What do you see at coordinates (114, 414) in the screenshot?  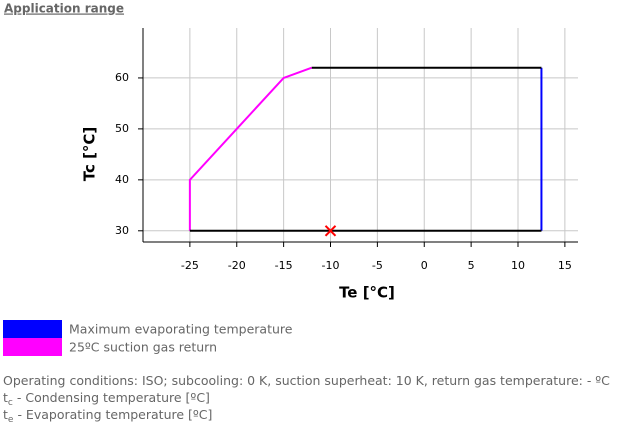 I see `note-text: - Evaporating temperature [ºC]` at bounding box center [114, 414].